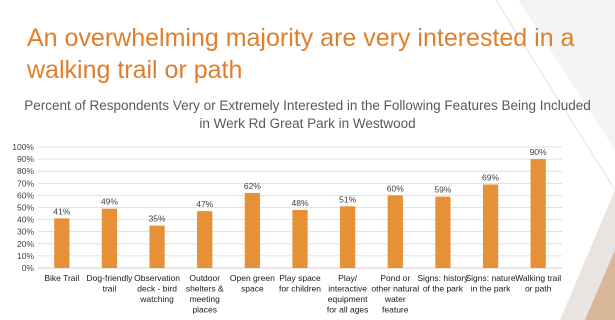 Image resolution: width=615 pixels, height=320 pixels. What do you see at coordinates (25, 171) in the screenshot?
I see `y-tick-label: 80%` at bounding box center [25, 171].